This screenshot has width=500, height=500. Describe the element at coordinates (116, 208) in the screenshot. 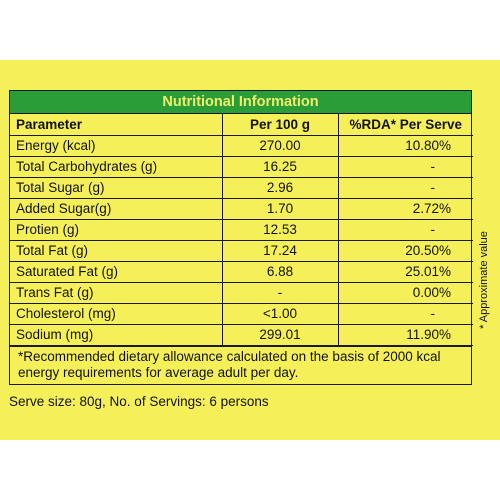

I see `row-parameter: Added Sugar(g)` at that location.